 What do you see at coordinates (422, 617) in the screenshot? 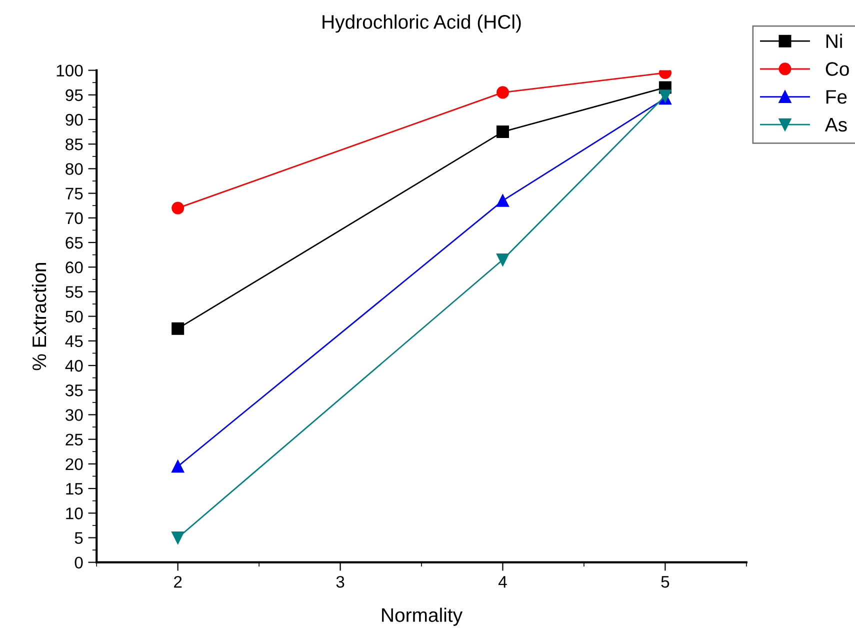
I see `x-axis-title: Normality` at bounding box center [422, 617].